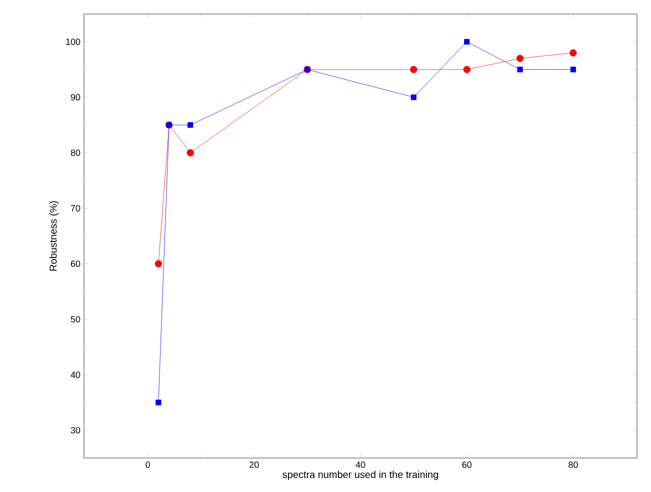 The image size is (651, 492). Describe the element at coordinates (75, 319) in the screenshot. I see `y-tick-label: 50` at that location.